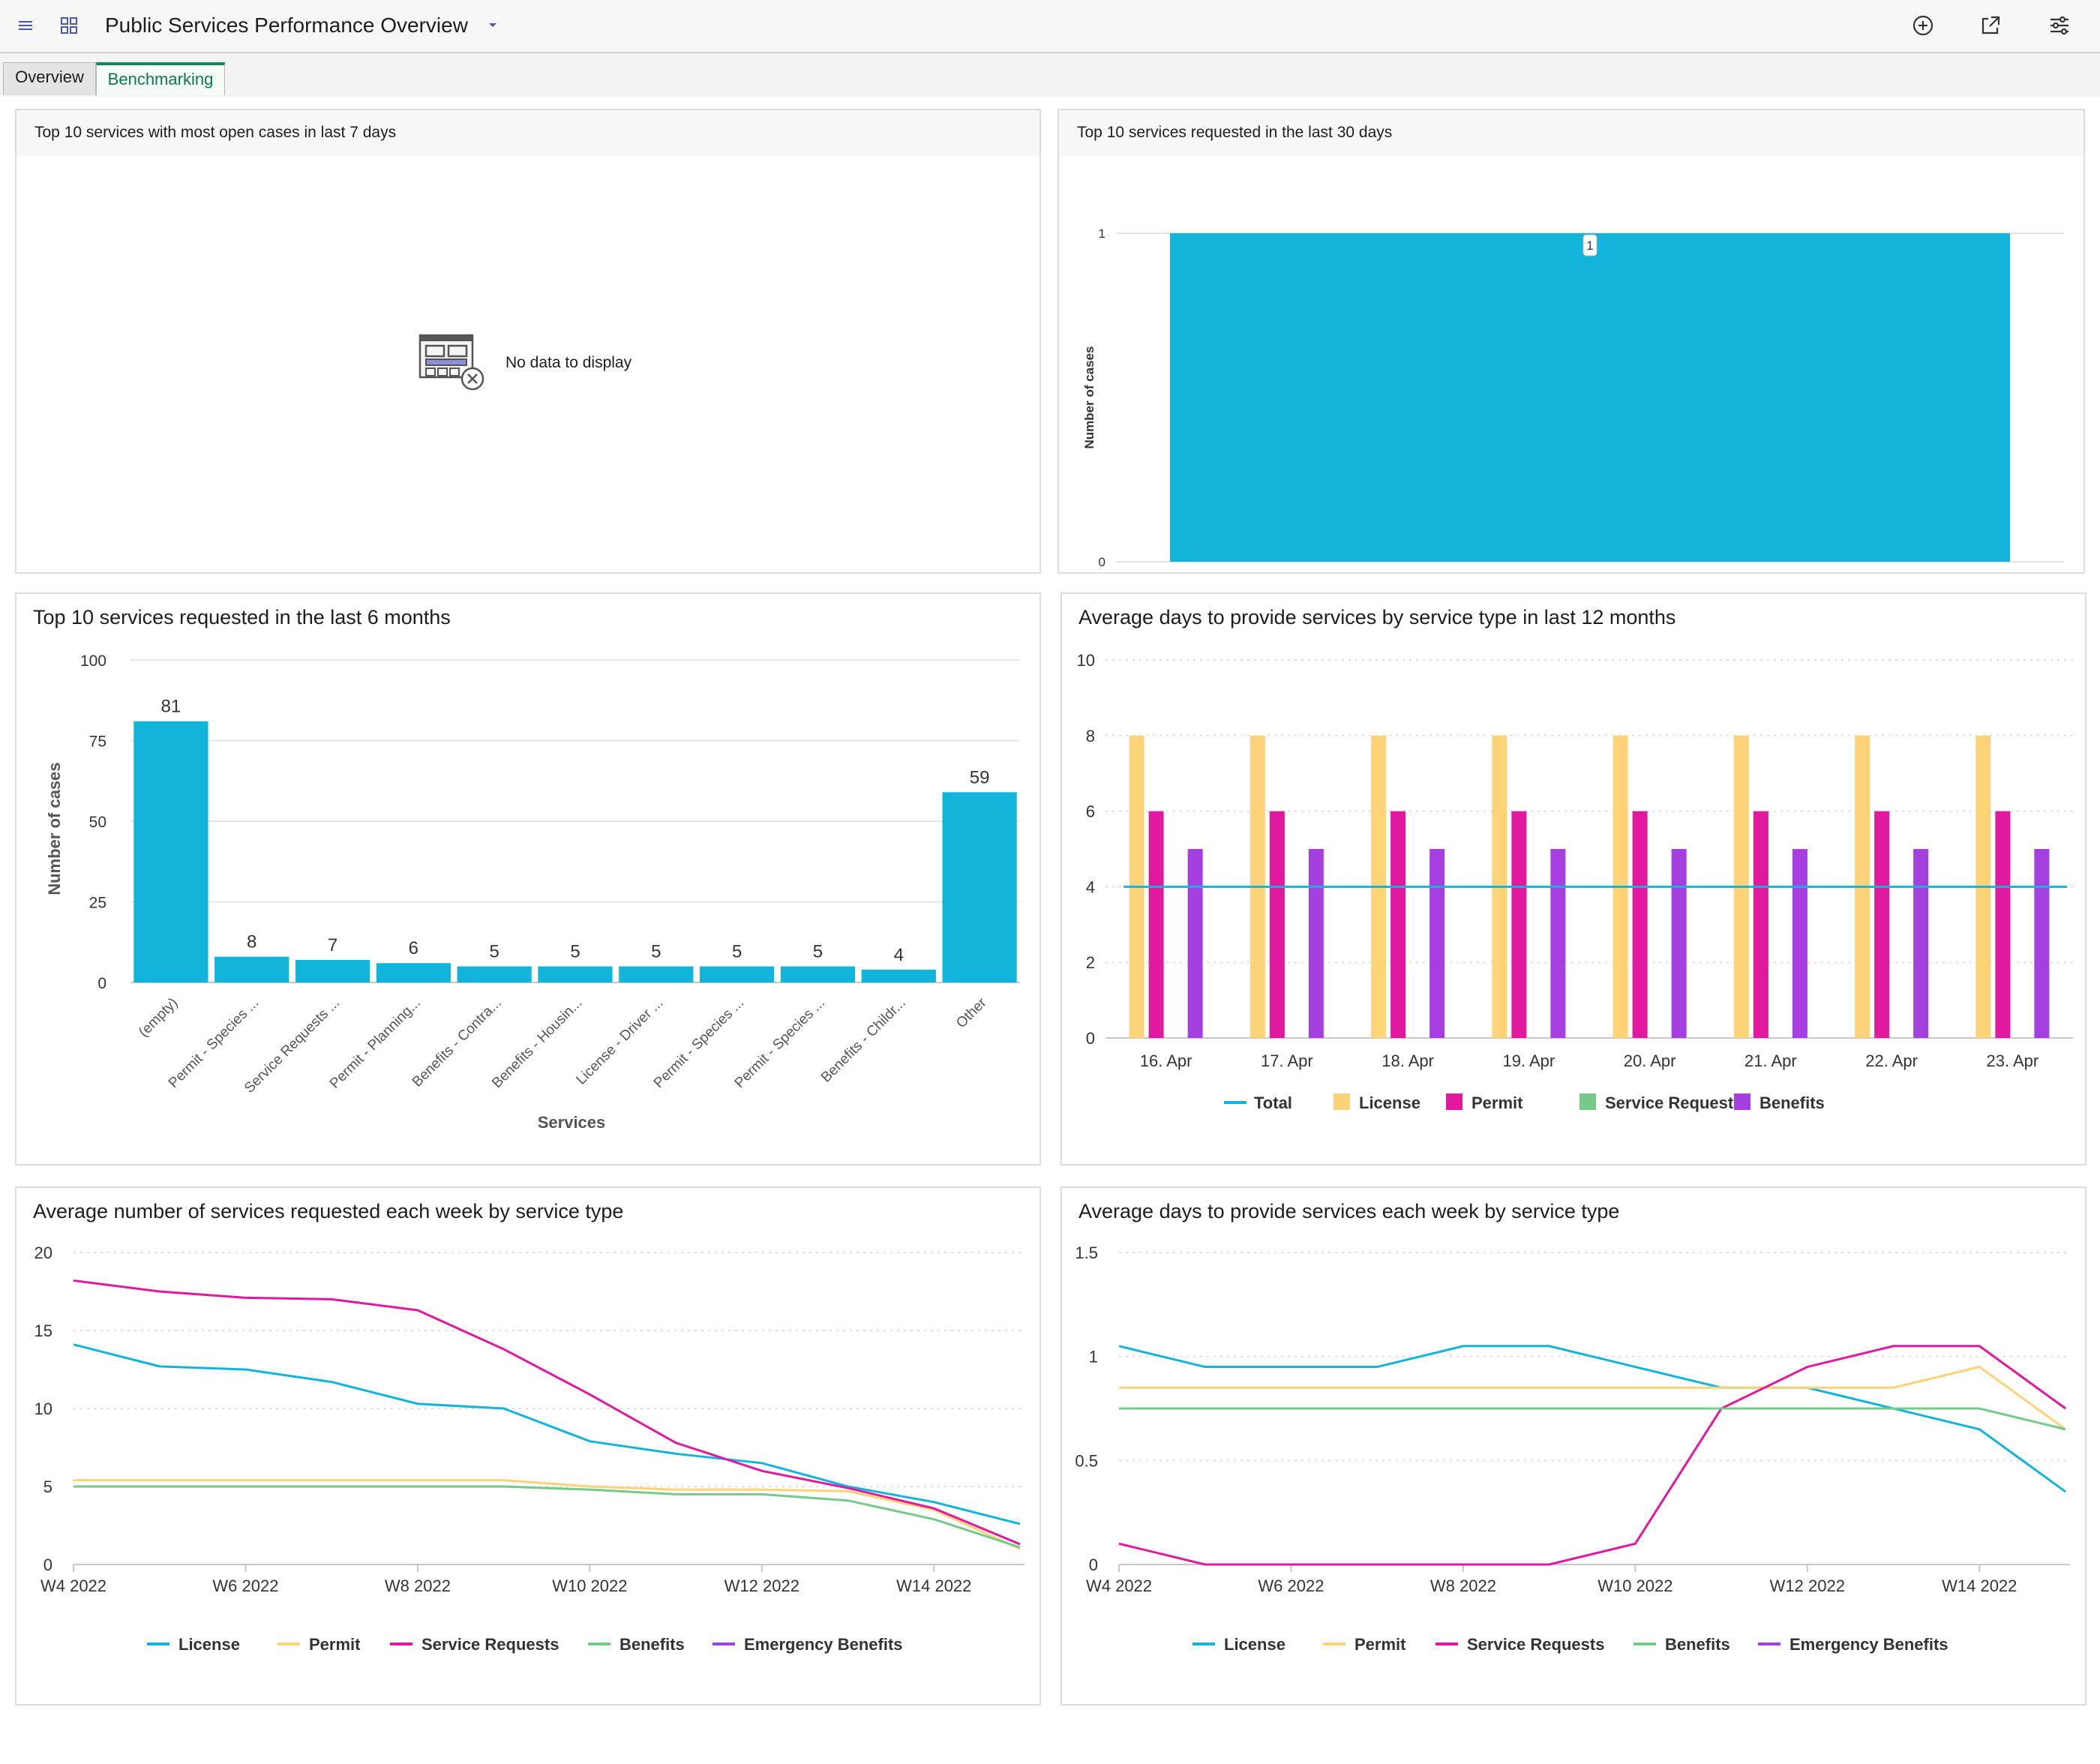 The width and height of the screenshot is (2100, 1764). Describe the element at coordinates (43, 1331) in the screenshot. I see `y-tick-label: 15` at that location.